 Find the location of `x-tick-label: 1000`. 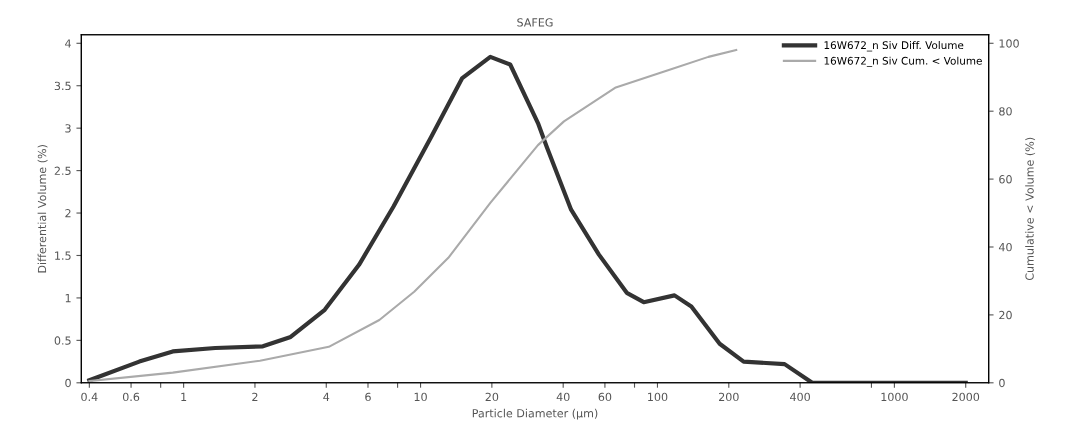

x-tick-label: 1000 is located at coordinates (894, 397).